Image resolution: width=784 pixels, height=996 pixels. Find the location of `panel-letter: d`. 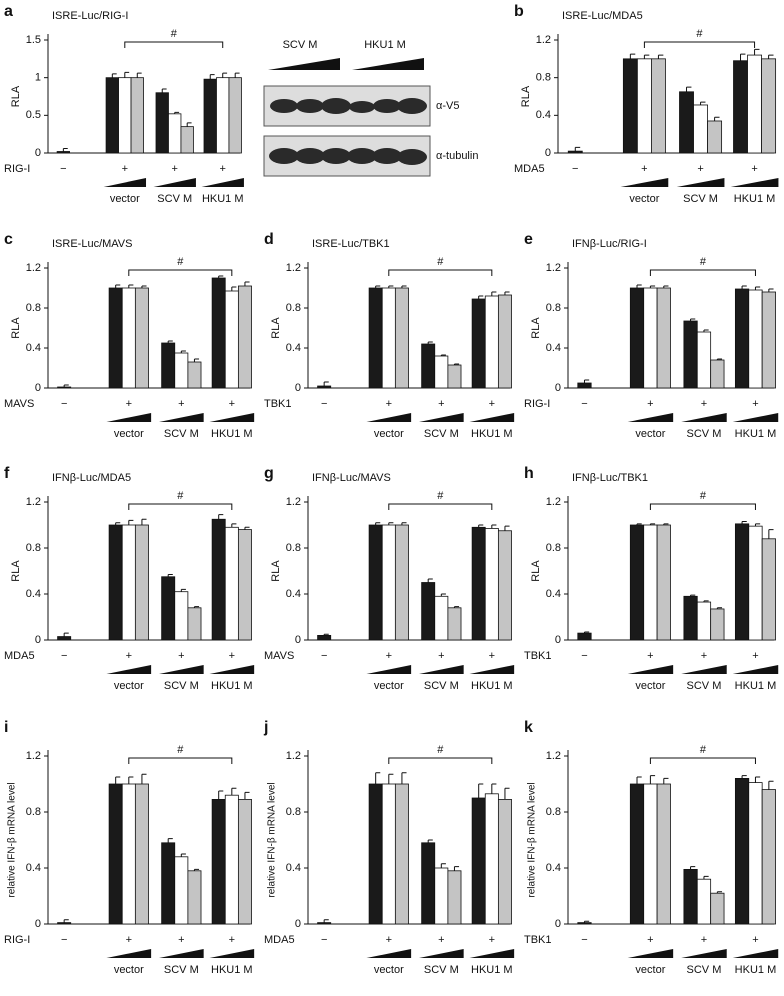

panel-letter: d is located at coordinates (269, 239).